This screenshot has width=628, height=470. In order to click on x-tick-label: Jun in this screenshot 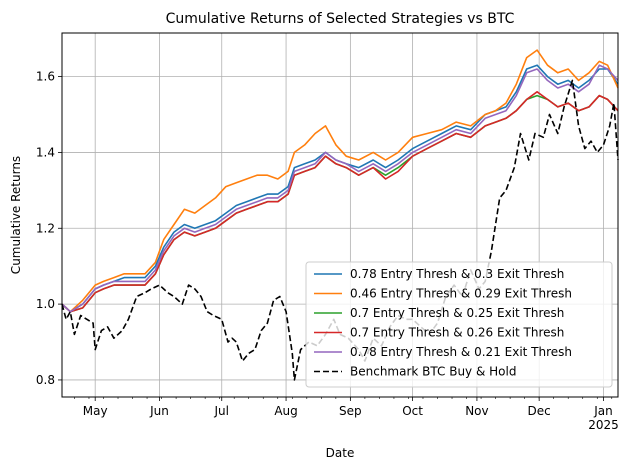, I will do `click(159, 411)`.